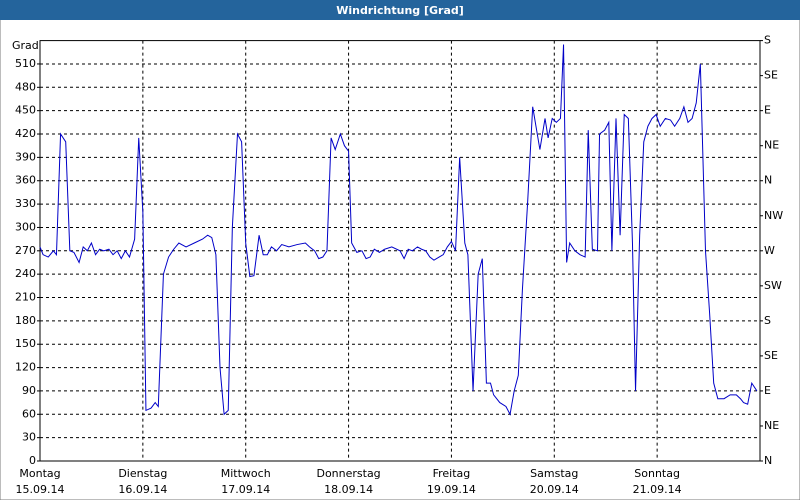 Image resolution: width=800 pixels, height=500 pixels. Describe the element at coordinates (769, 250) in the screenshot. I see `y2-tick-label: W` at that location.